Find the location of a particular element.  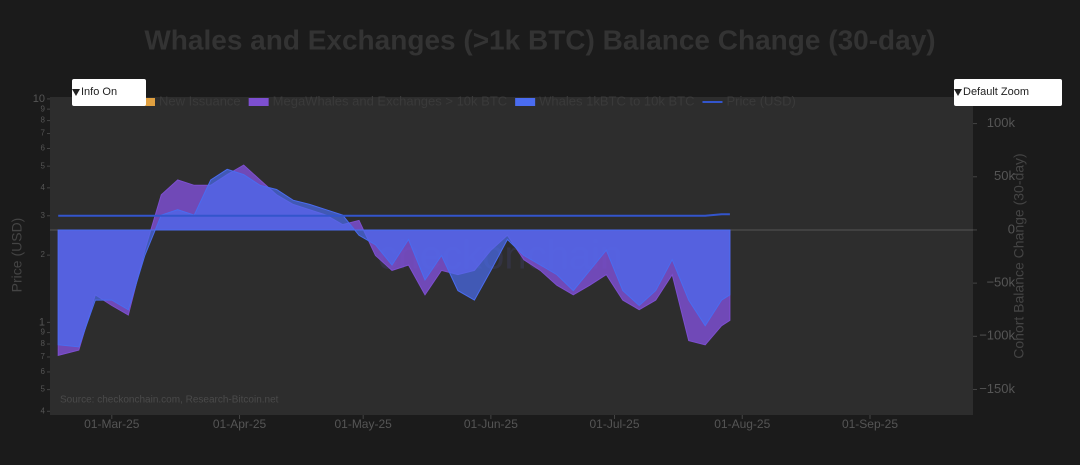

legend-label: Whales 1kBTC to 10k BTC is located at coordinates (616, 100).